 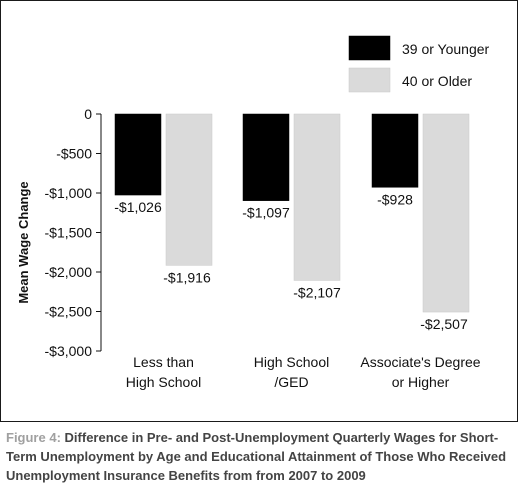 I want to click on bar-data-label: -$1,097, so click(x=266, y=213).